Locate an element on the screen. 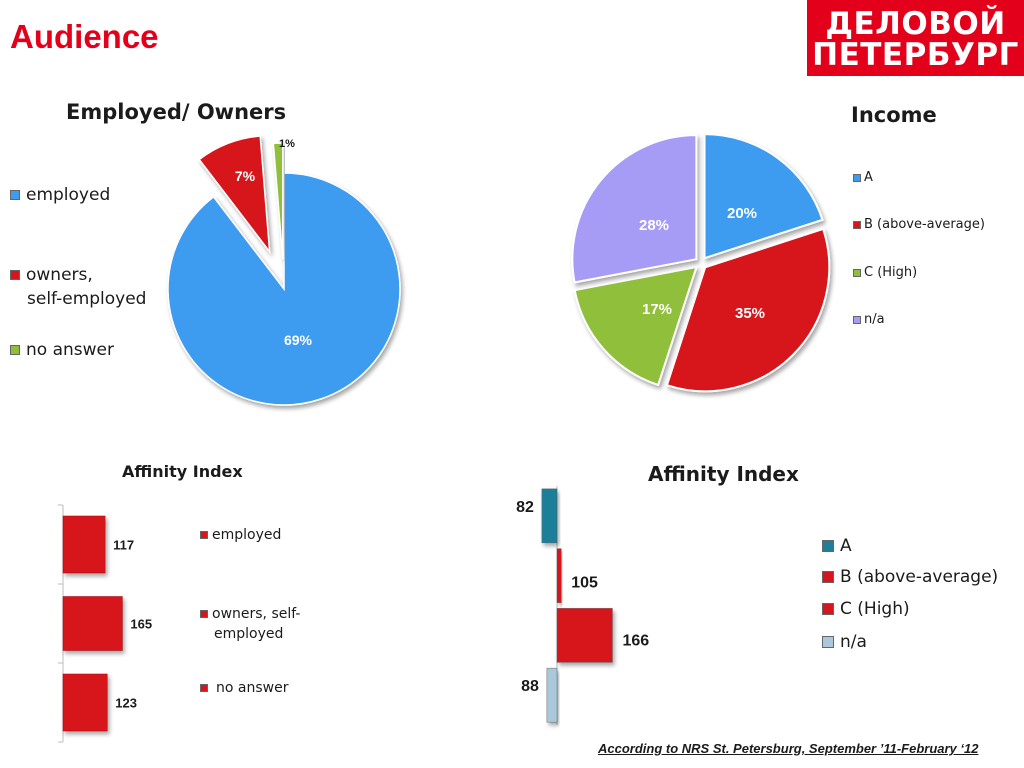 The width and height of the screenshot is (1024, 768). logo-line-1: ДЕЛОВОЙ is located at coordinates (915, 24).